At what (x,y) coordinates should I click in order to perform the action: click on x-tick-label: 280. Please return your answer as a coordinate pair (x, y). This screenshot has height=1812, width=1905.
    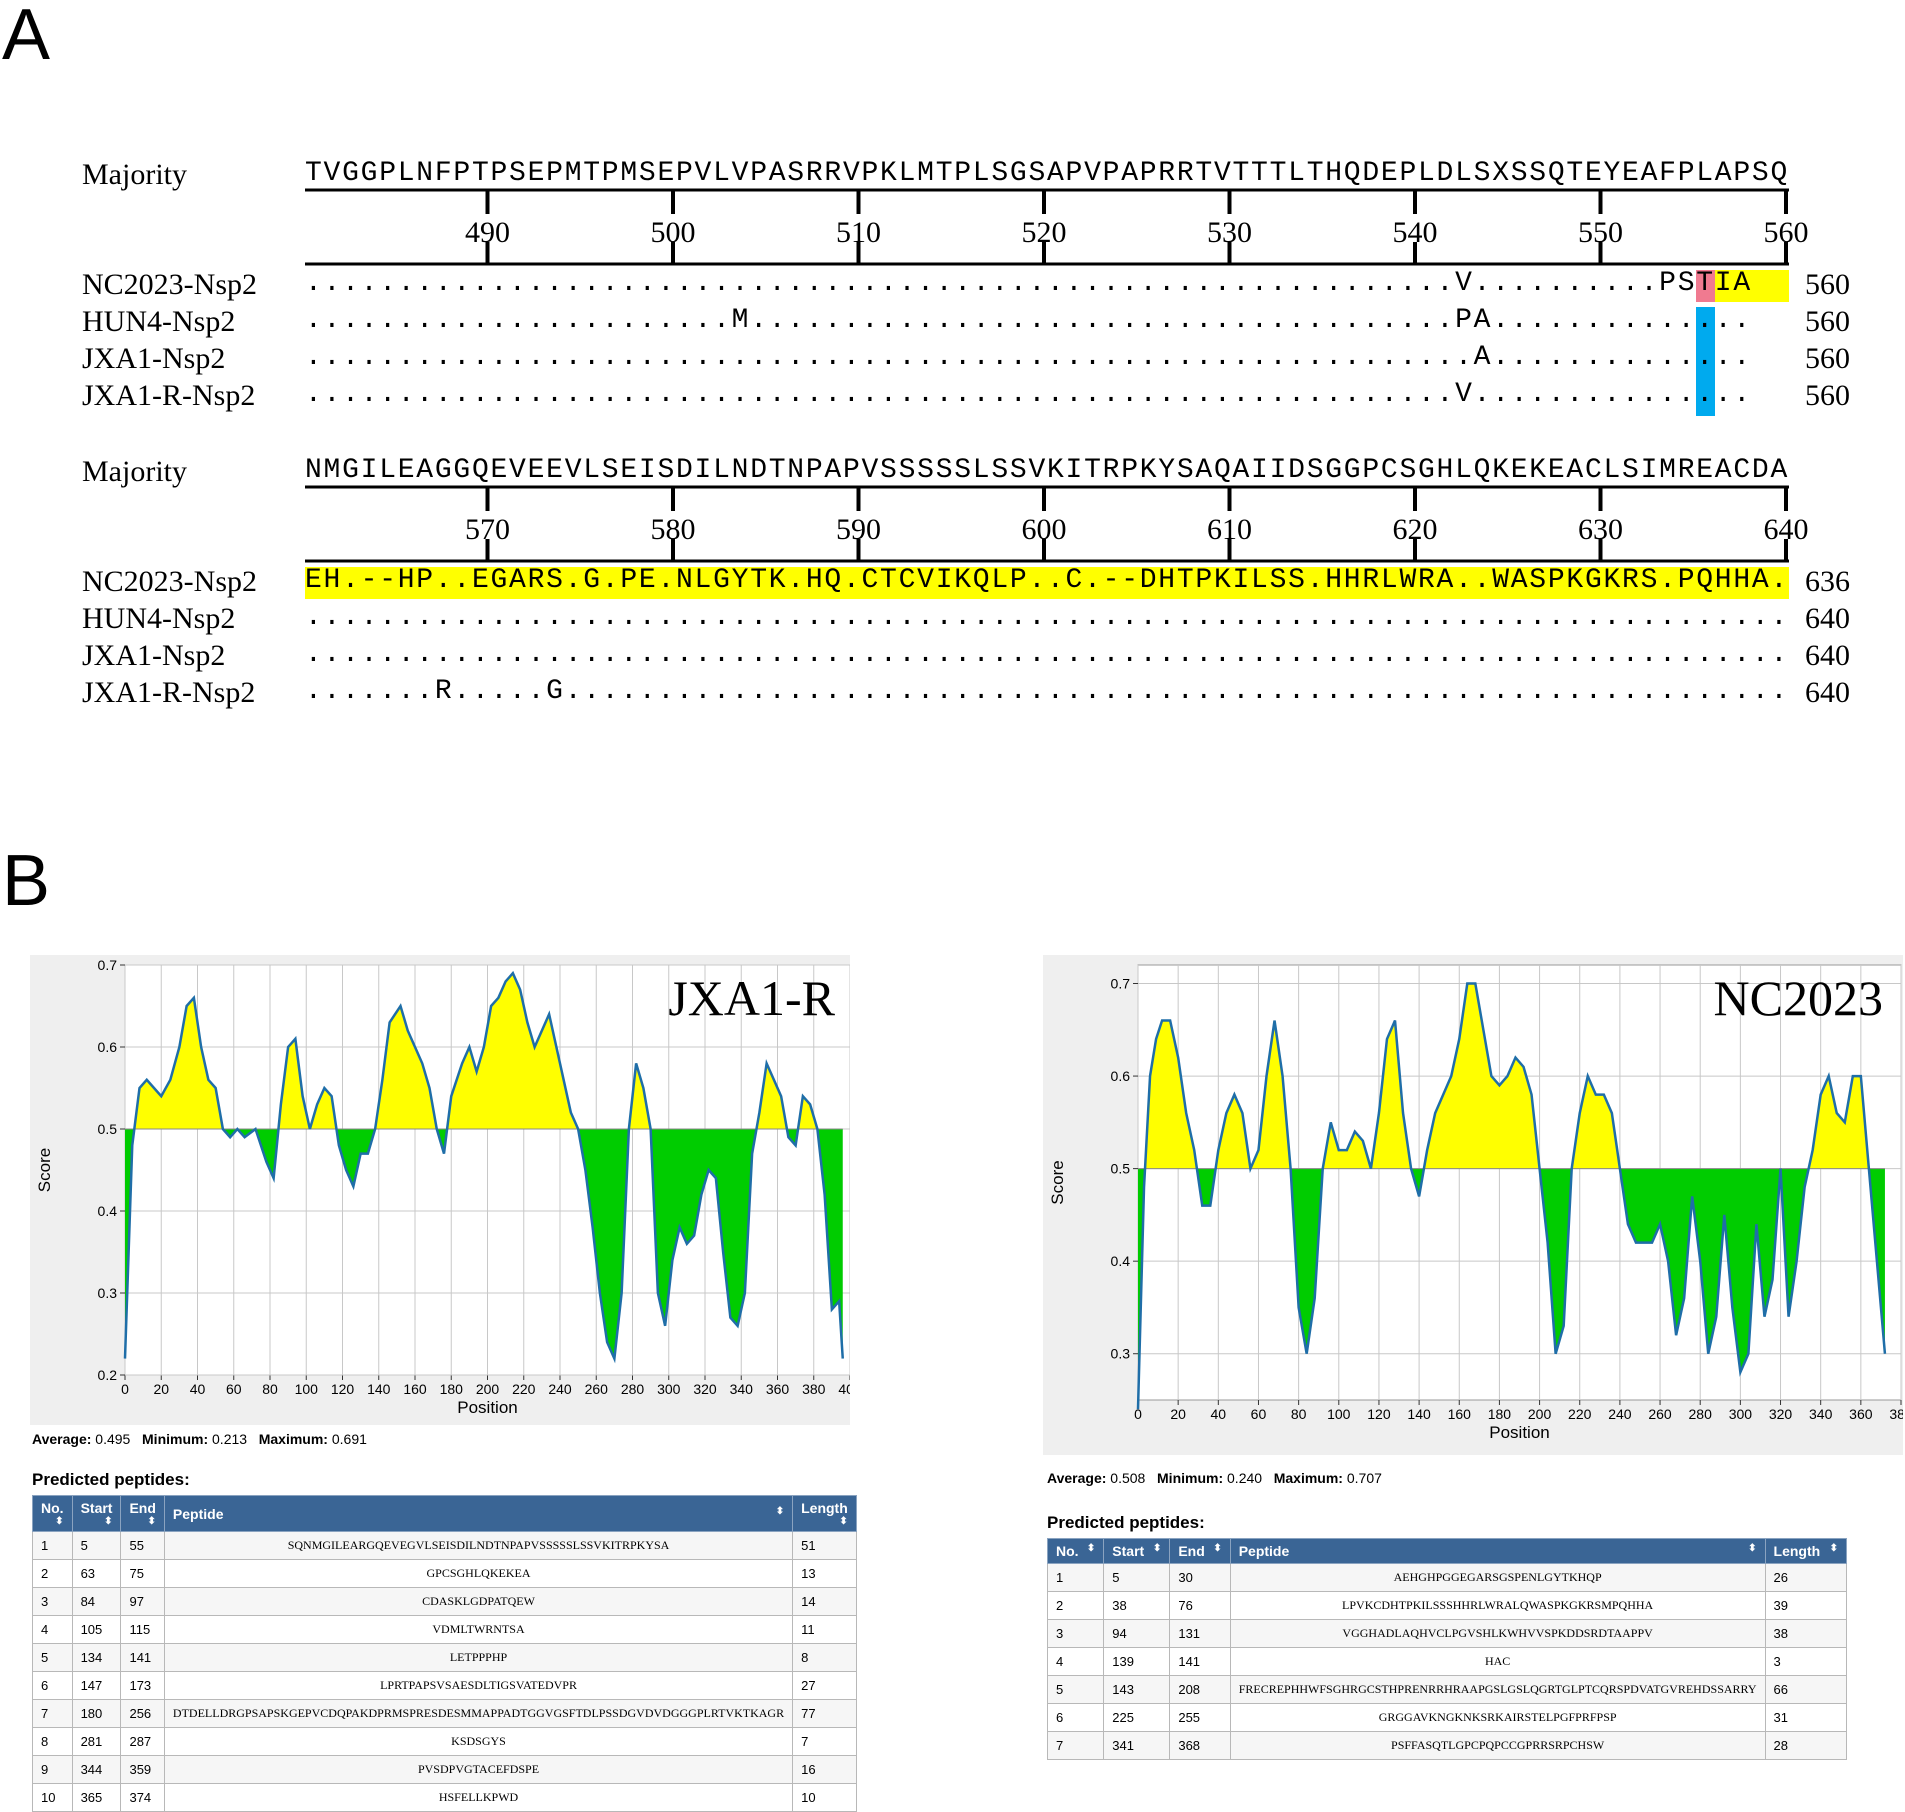
    Looking at the image, I should click on (633, 1389).